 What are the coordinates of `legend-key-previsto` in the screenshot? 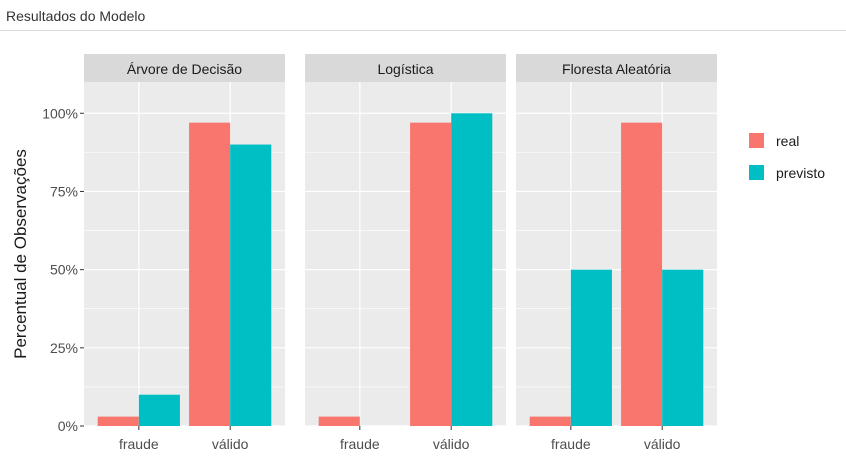 It's located at (756, 172).